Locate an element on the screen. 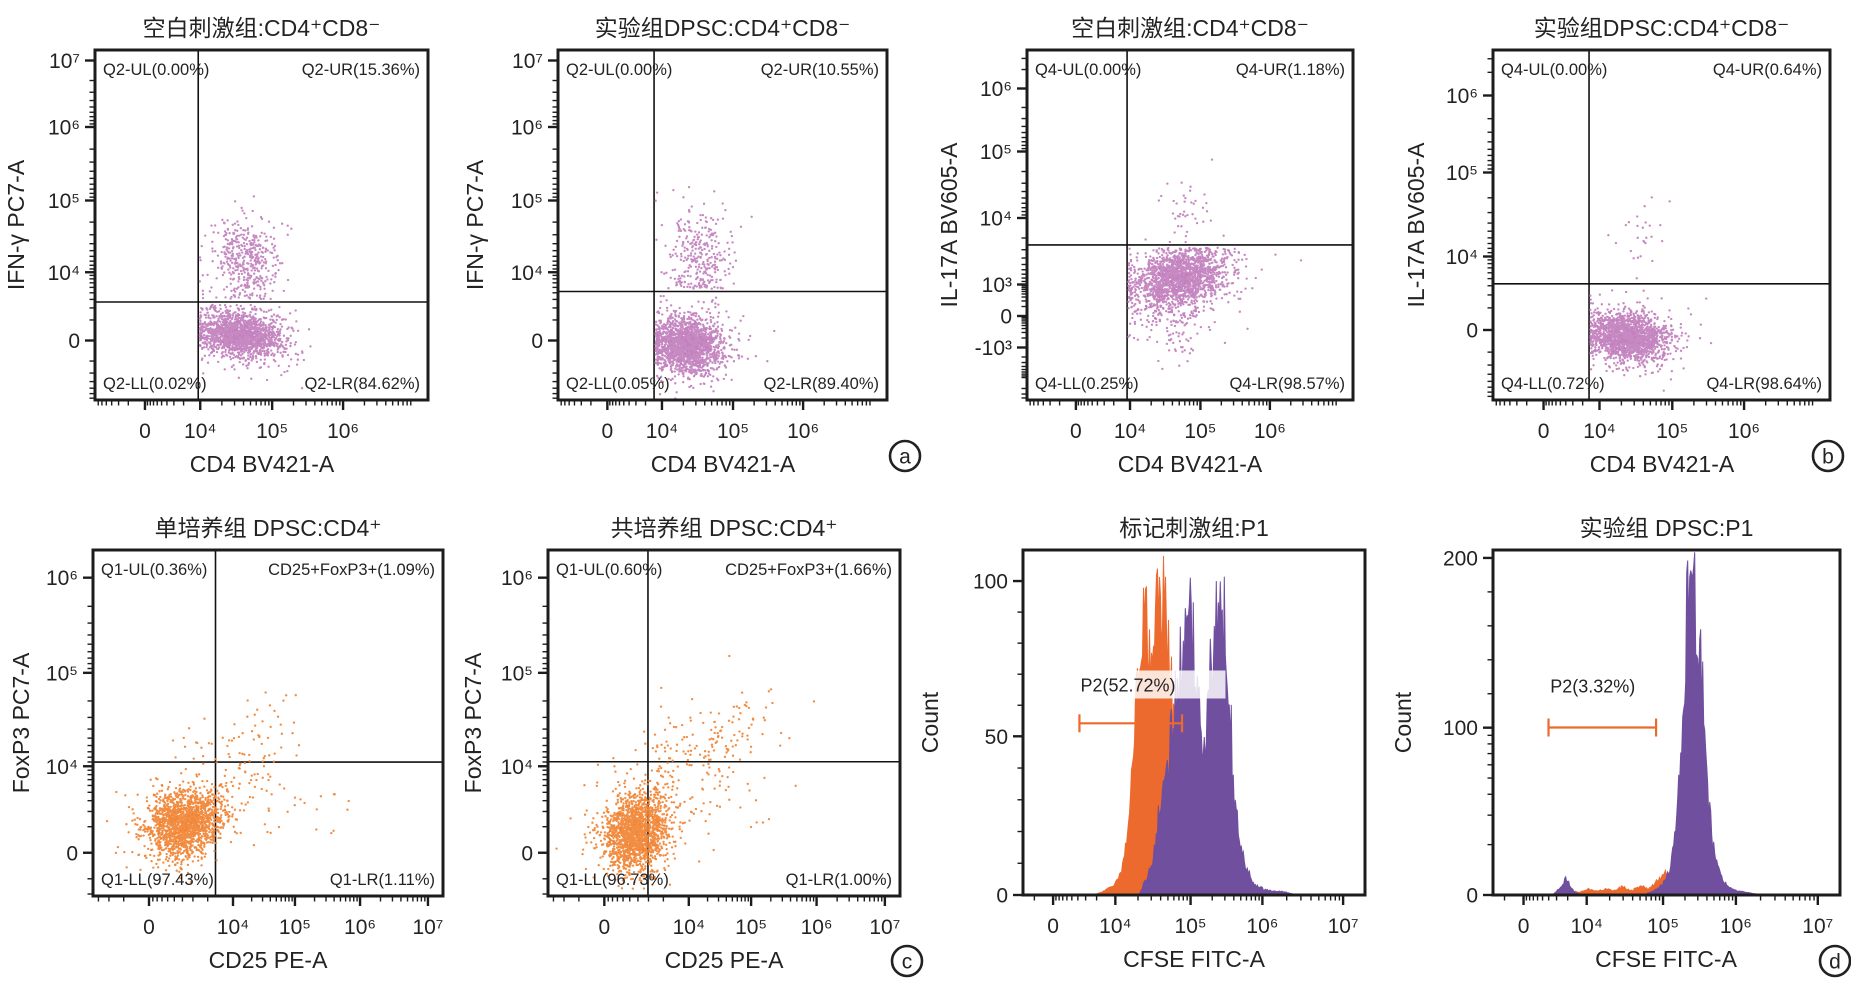 This screenshot has width=1851, height=988. y-axis-label: Count is located at coordinates (930, 722).